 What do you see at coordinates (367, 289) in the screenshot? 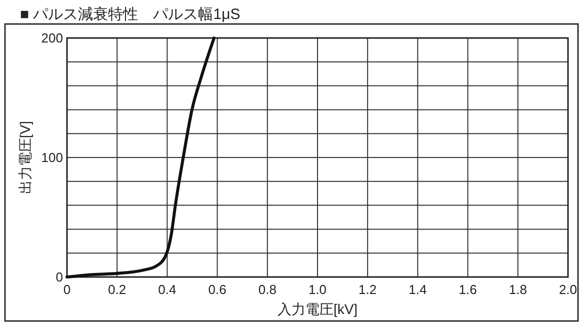
I see `x-tick-label: 1.2` at bounding box center [367, 289].